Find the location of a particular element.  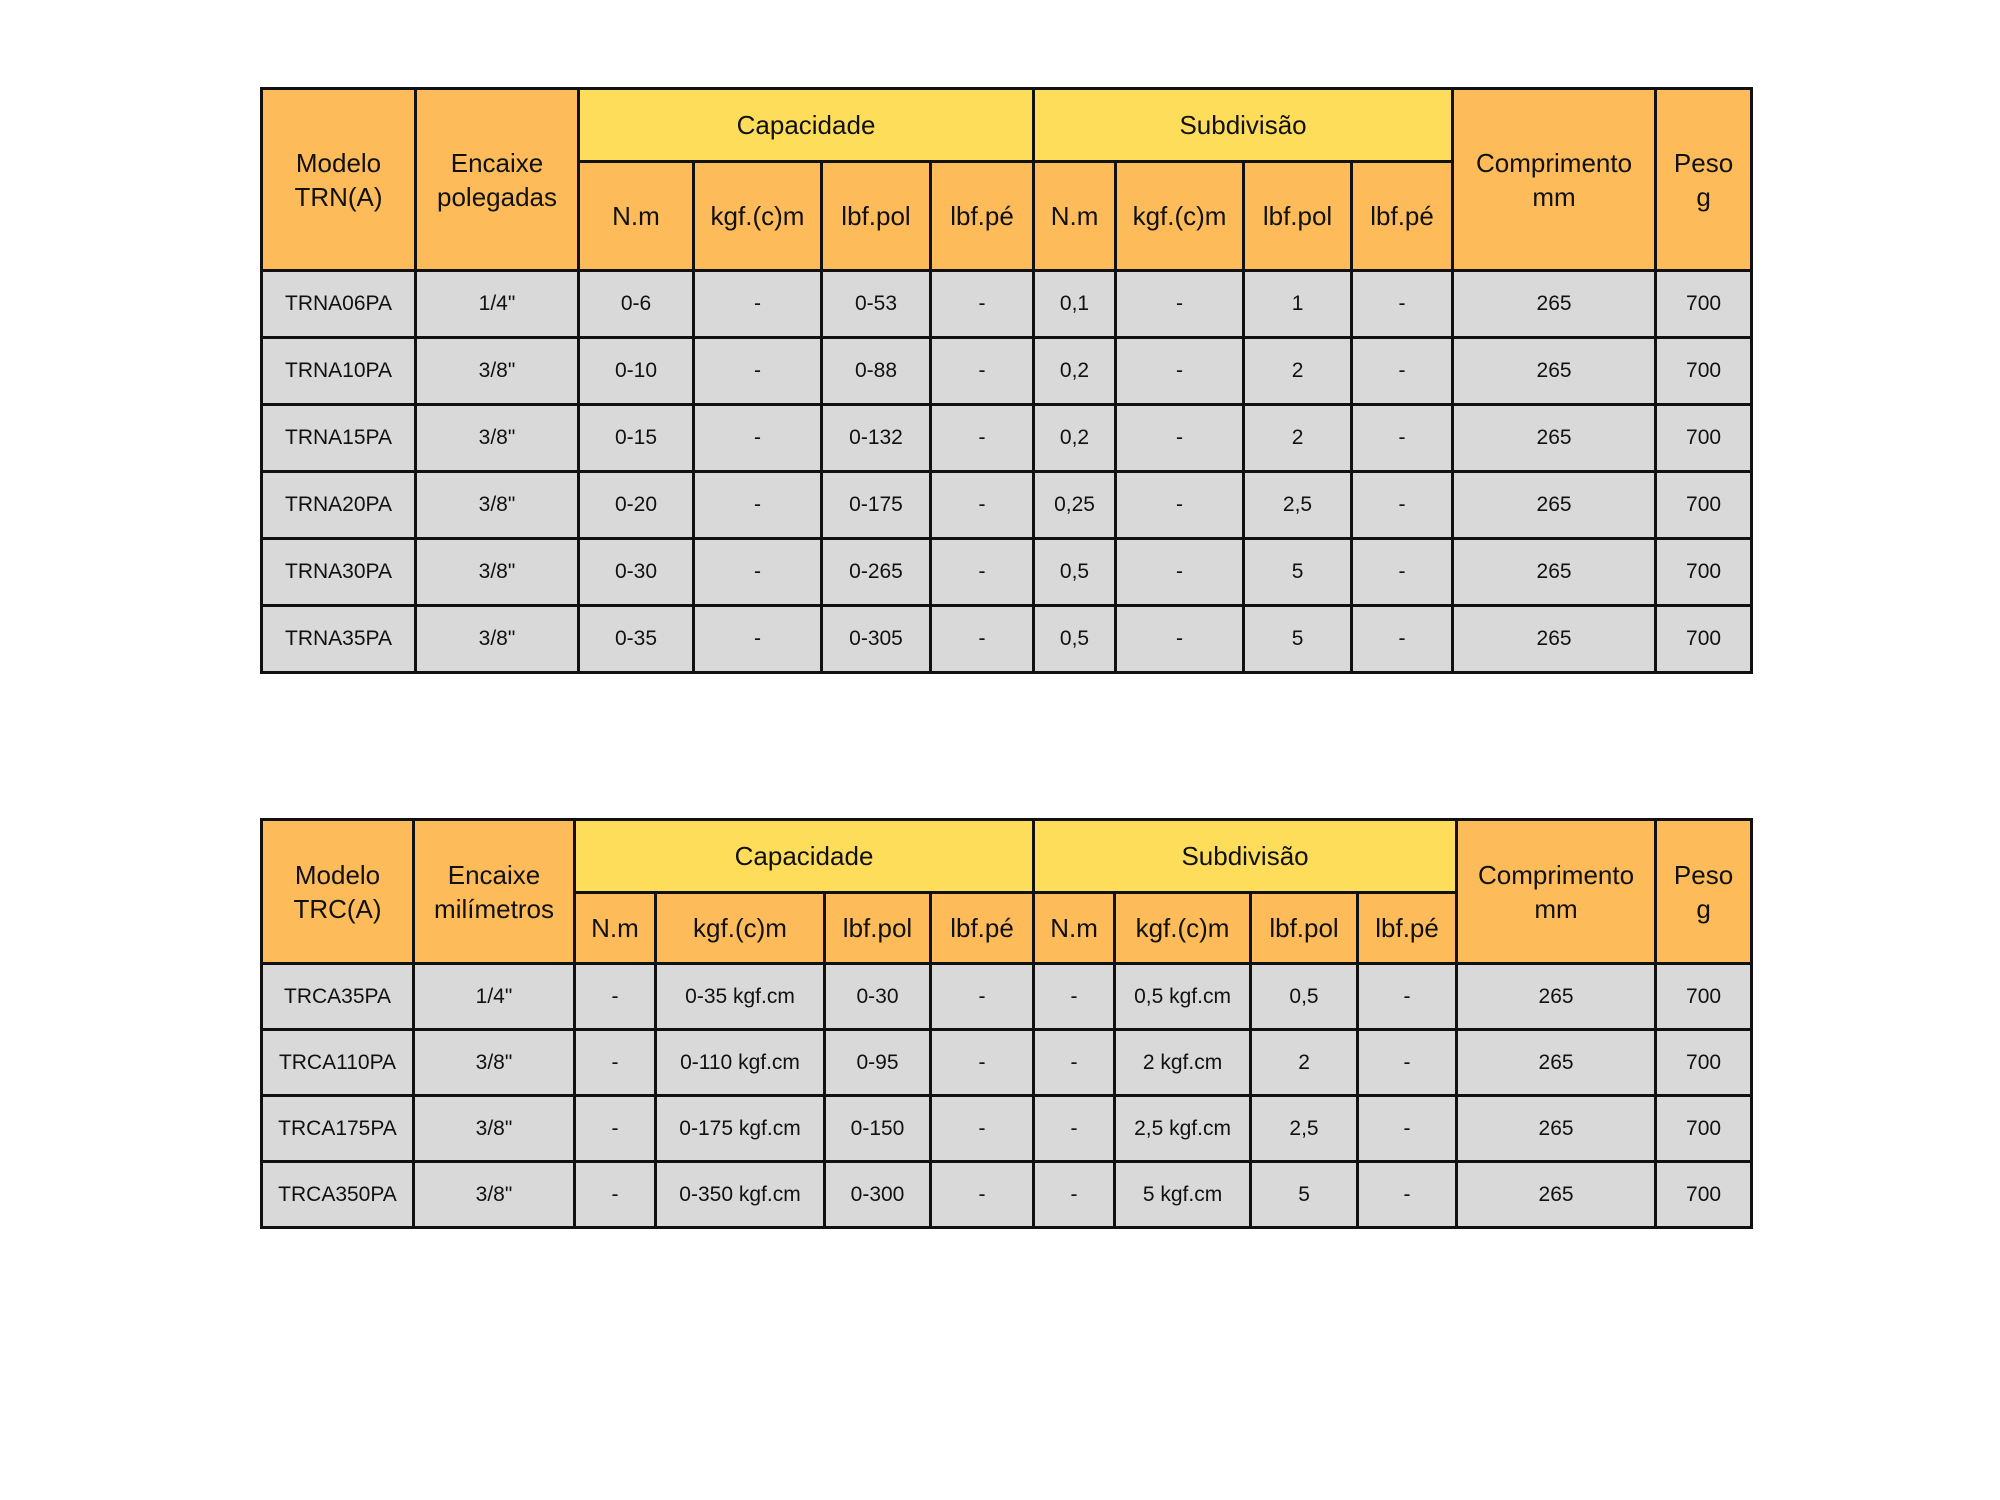

table-cell: TRNA15PA is located at coordinates (338, 438).